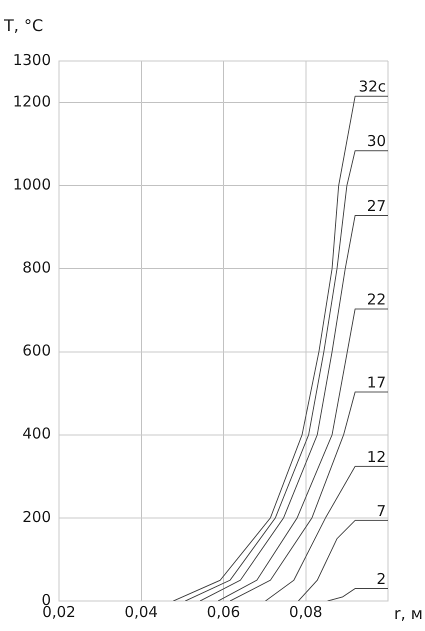 Image resolution: width=425 pixels, height=631 pixels. What do you see at coordinates (36, 517) in the screenshot?
I see `y-tick-label: 200` at bounding box center [36, 517].